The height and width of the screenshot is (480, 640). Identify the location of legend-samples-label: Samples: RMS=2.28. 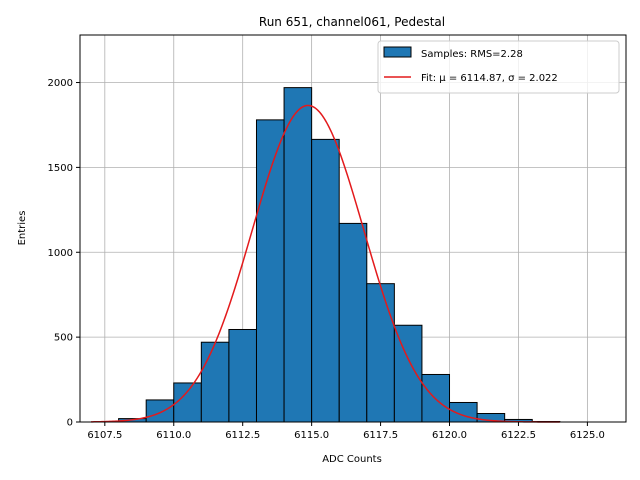
(472, 54).